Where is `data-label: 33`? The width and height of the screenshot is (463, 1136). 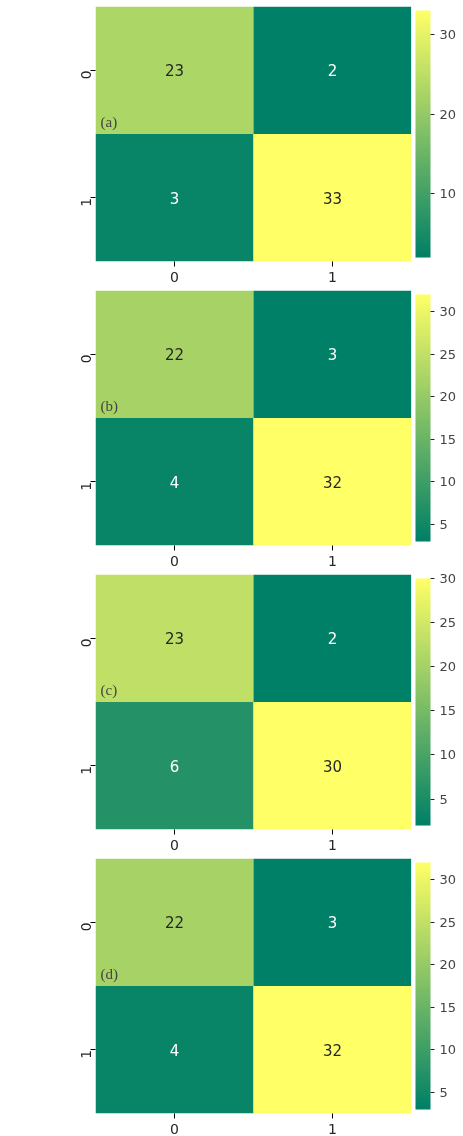 data-label: 33 is located at coordinates (332, 198).